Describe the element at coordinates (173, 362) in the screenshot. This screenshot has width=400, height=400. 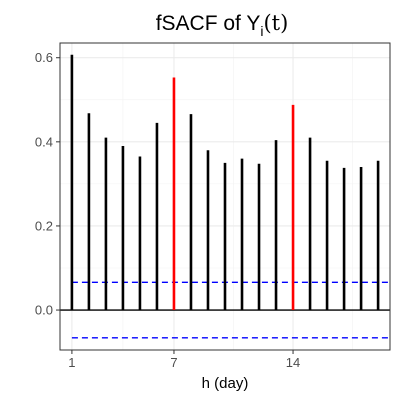
I see `x-tick-label: 7` at that location.